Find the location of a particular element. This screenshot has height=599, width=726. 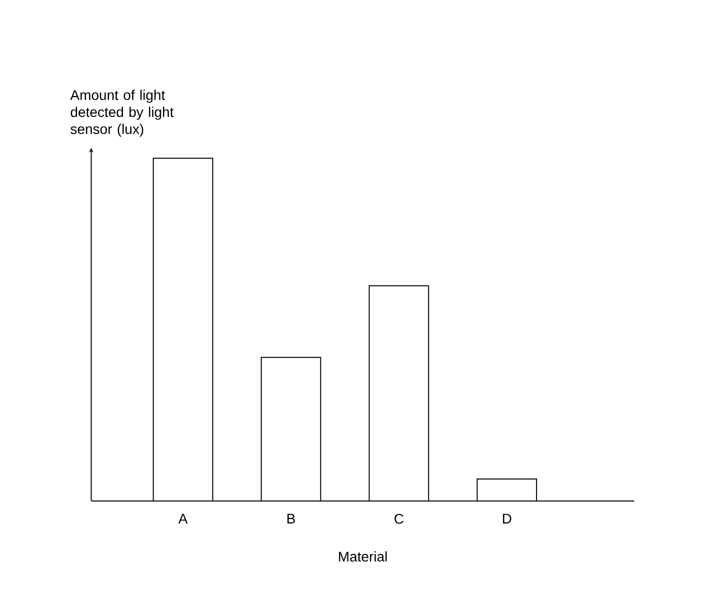

y-axis-title: Amount of light detected by light sensor (lux) is located at coordinates (122, 113).